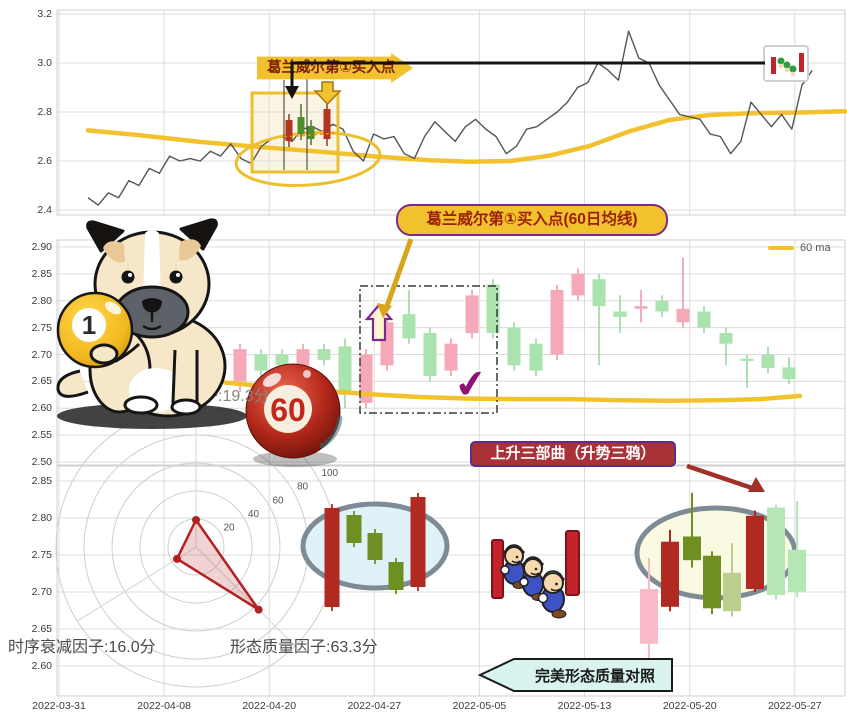 This screenshot has width=847, height=715. Describe the element at coordinates (44, 161) in the screenshot. I see `ytick-label: 2.6` at that location.